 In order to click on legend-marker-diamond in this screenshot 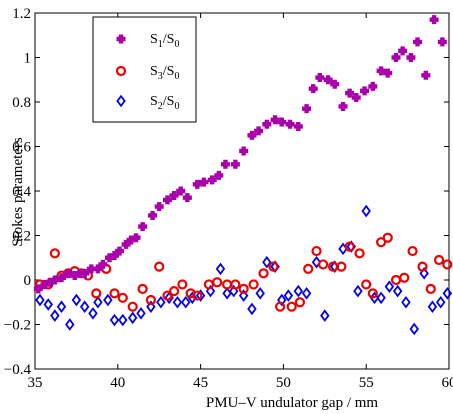, I will do `click(121, 101)`.